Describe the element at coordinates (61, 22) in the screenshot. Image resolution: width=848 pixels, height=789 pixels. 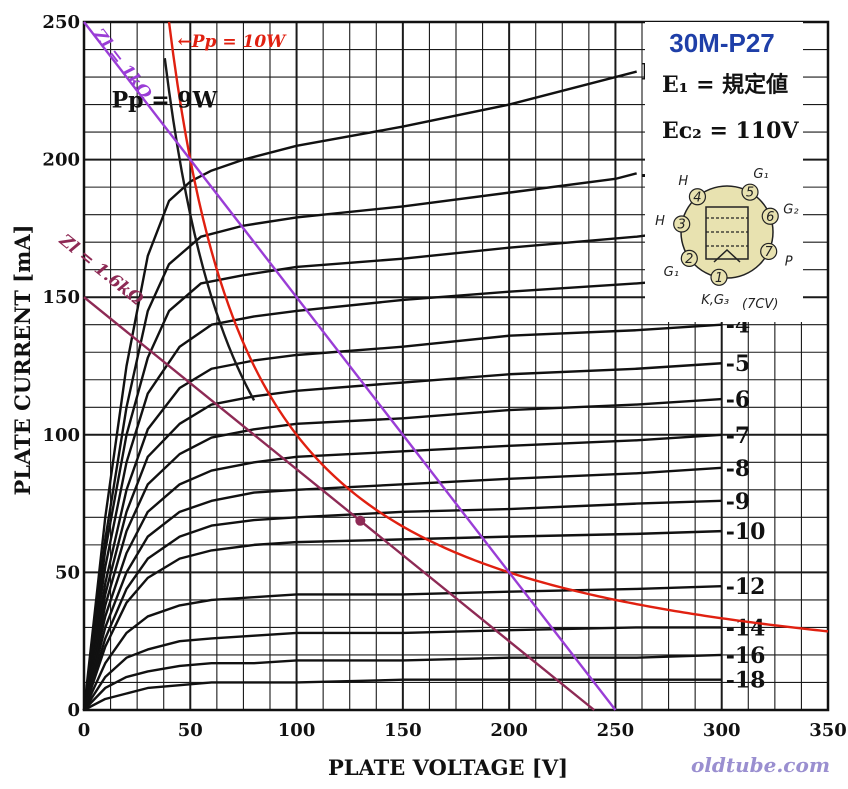
I see `y-tick-label: 250` at that location.